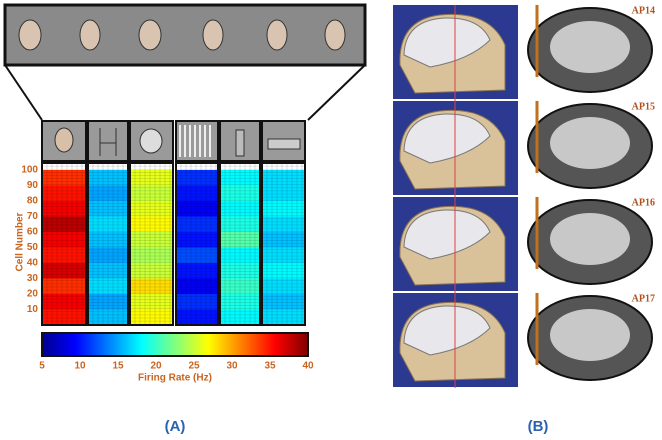 The image size is (662, 440). I want to click on colorbar-tick-label: 30, so click(232, 366).